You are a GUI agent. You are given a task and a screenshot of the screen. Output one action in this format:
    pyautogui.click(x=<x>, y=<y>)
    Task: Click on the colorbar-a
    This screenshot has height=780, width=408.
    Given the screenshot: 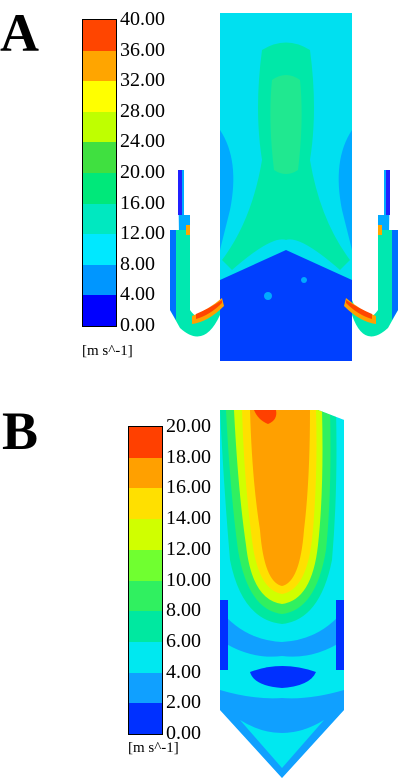 What is the action you would take?
    pyautogui.click(x=99, y=173)
    